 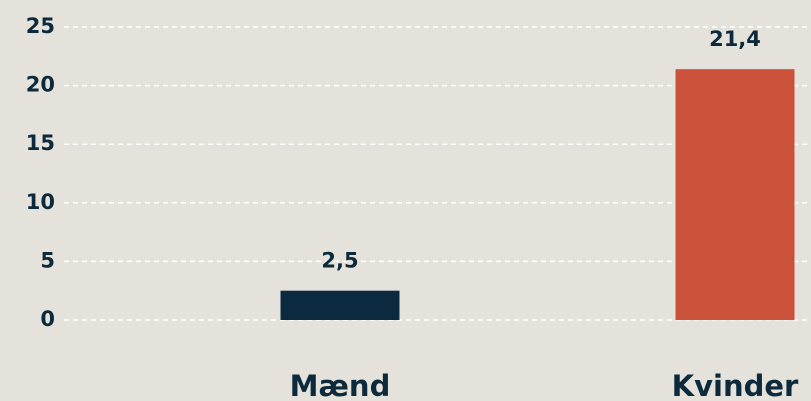 I want to click on y-tick-label: 20, so click(x=40, y=85).